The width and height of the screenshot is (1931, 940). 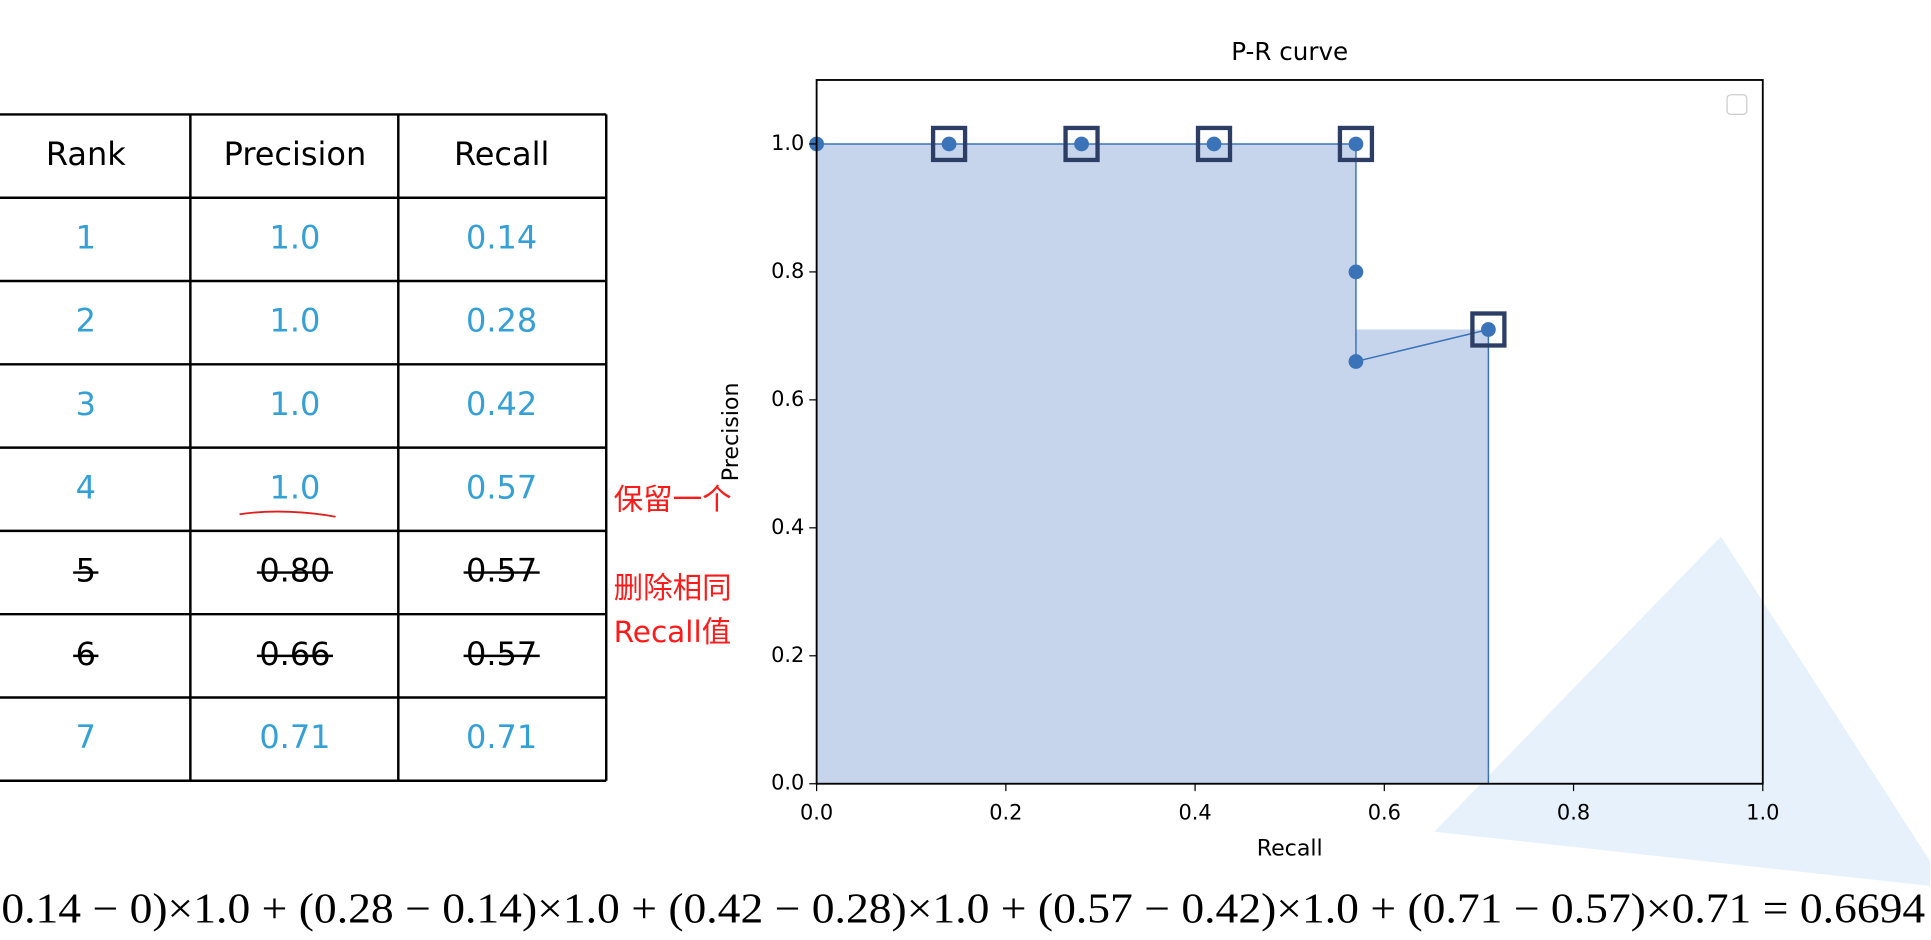 What do you see at coordinates (1194, 812) in the screenshot?
I see `x-tick-label: 0.4` at bounding box center [1194, 812].